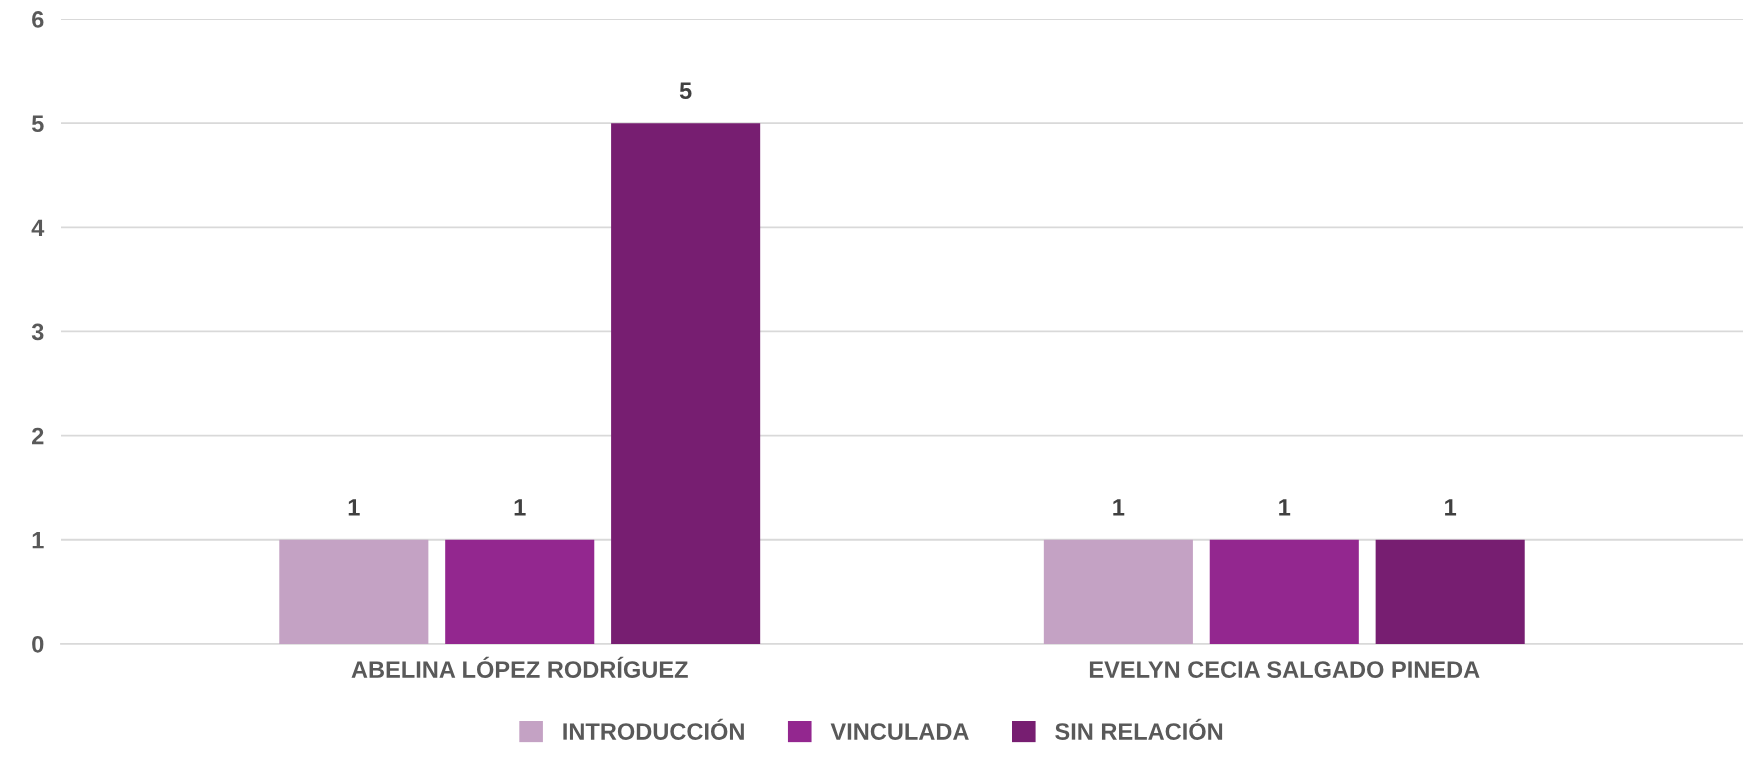  What do you see at coordinates (37, 123) in the screenshot?
I see `y-tick-label: 5` at bounding box center [37, 123].